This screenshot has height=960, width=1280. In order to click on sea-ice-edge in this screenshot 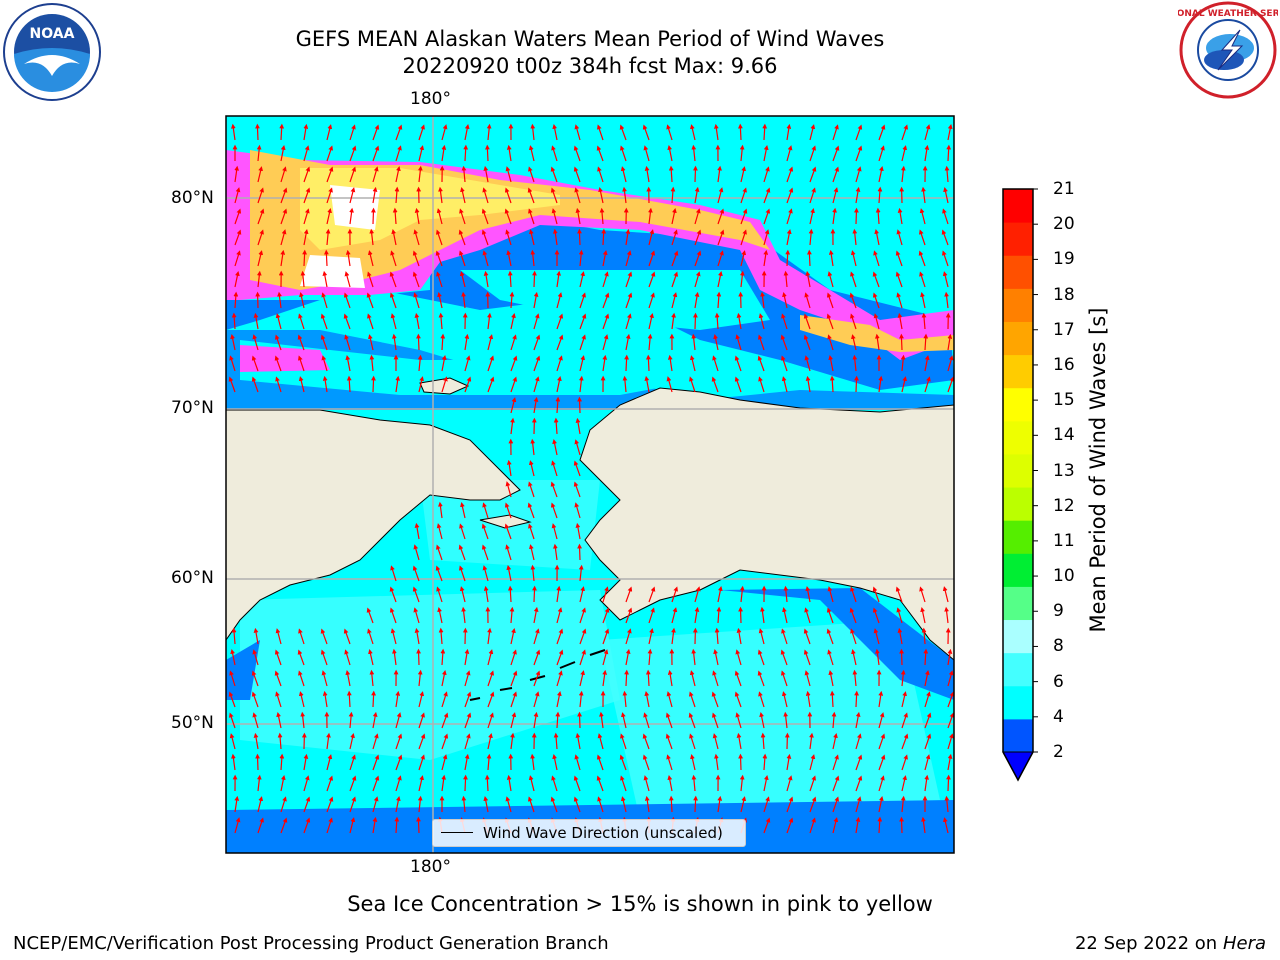, I will do `click(285, 358)`.